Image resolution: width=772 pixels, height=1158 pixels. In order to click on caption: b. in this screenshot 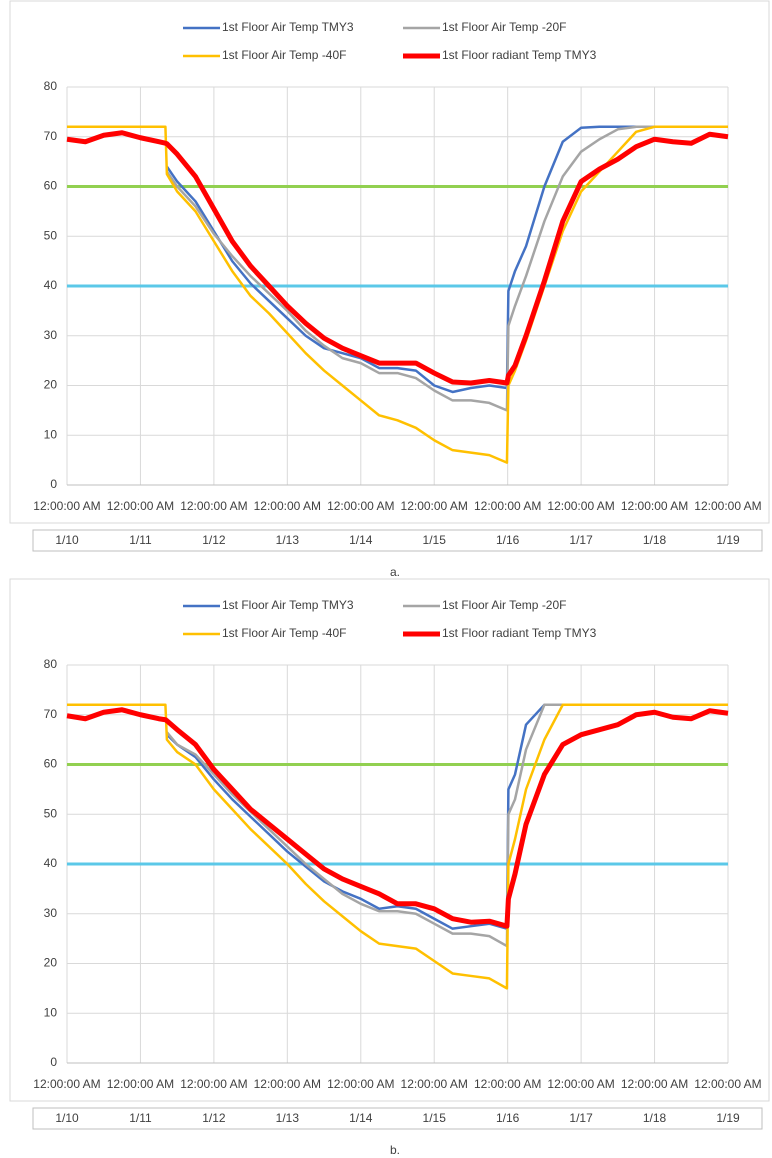, I will do `click(395, 1150)`.